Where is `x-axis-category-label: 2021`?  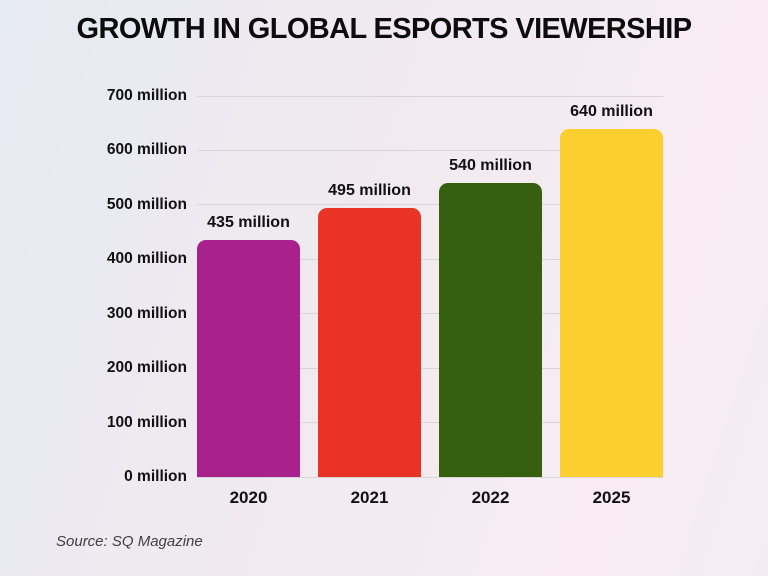 x-axis-category-label: 2021 is located at coordinates (369, 497).